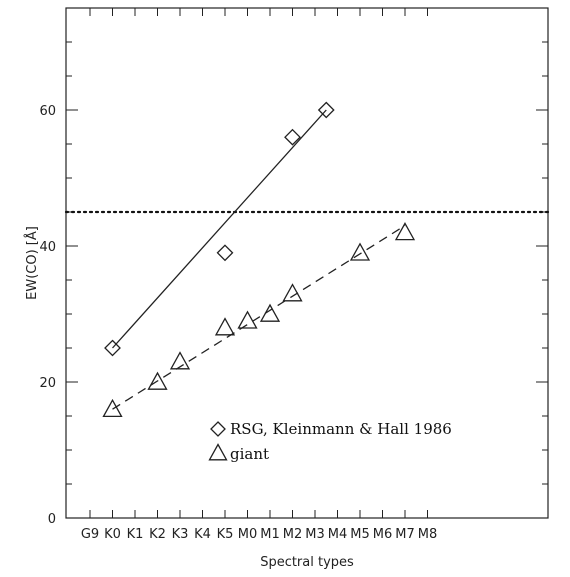 This screenshot has height=577, width=570. I want to click on x-tick-label: K5, so click(225, 534).